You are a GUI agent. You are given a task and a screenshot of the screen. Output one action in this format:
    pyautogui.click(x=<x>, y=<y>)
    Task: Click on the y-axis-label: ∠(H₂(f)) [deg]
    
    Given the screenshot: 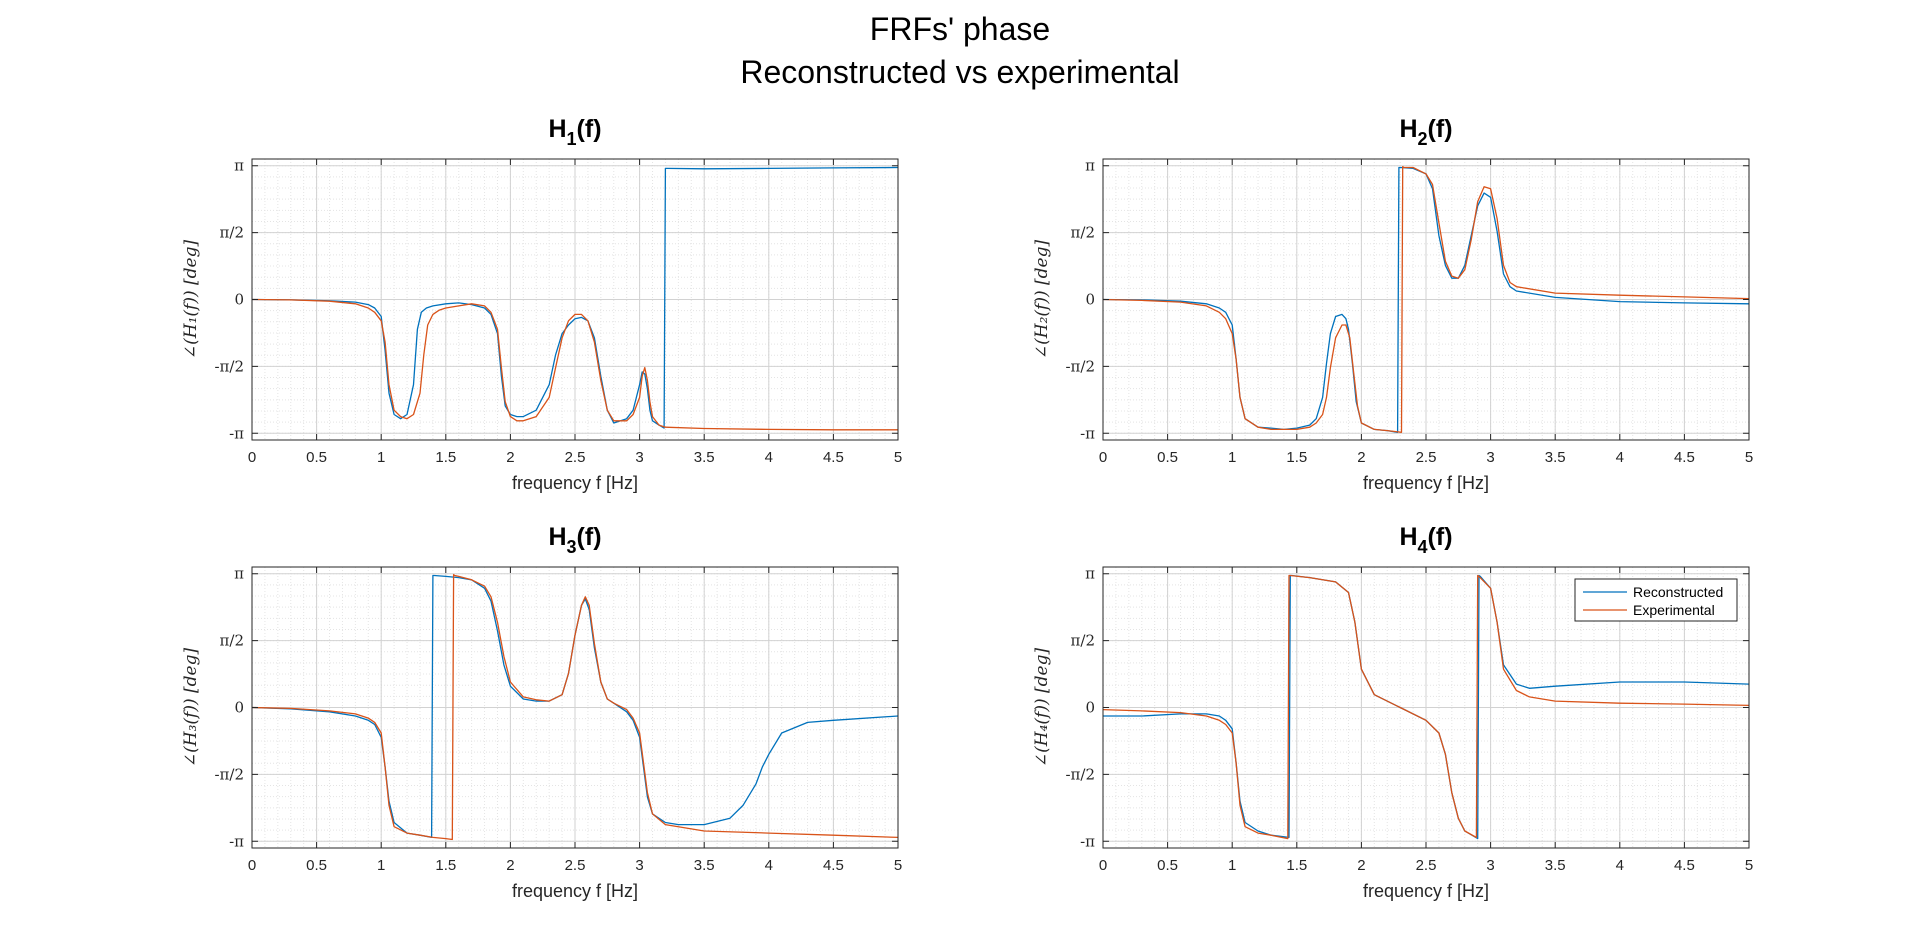 What is the action you would take?
    pyautogui.click(x=1042, y=300)
    